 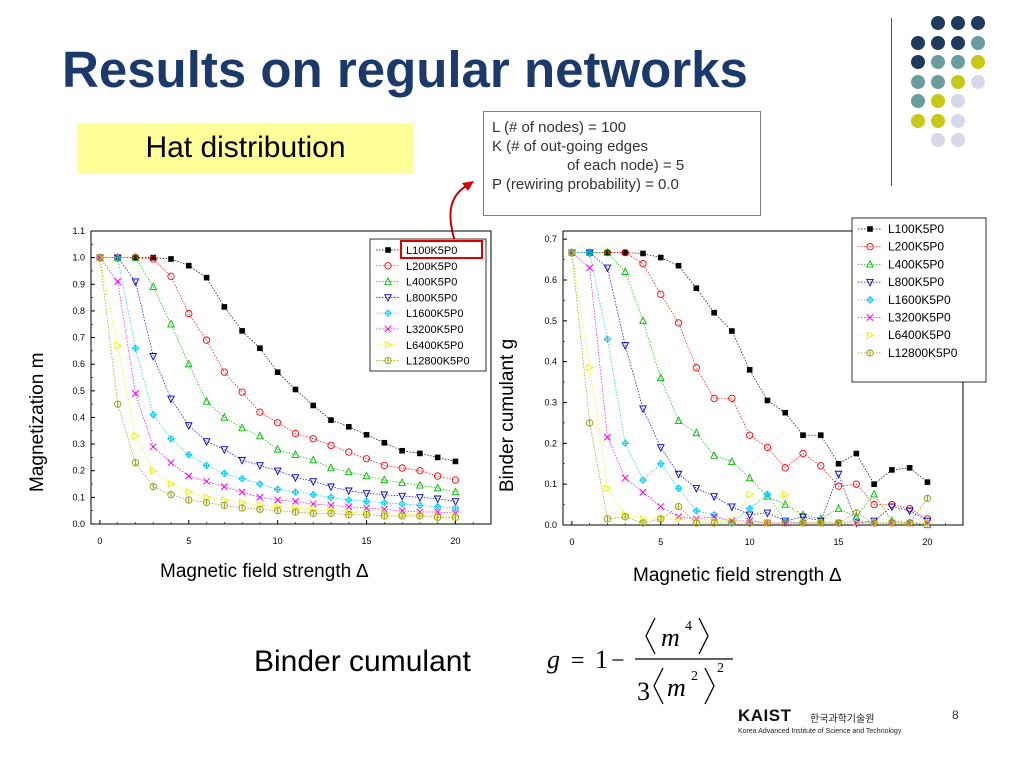 What do you see at coordinates (550, 443) in the screenshot?
I see `y-tick-label: 0.2` at bounding box center [550, 443].